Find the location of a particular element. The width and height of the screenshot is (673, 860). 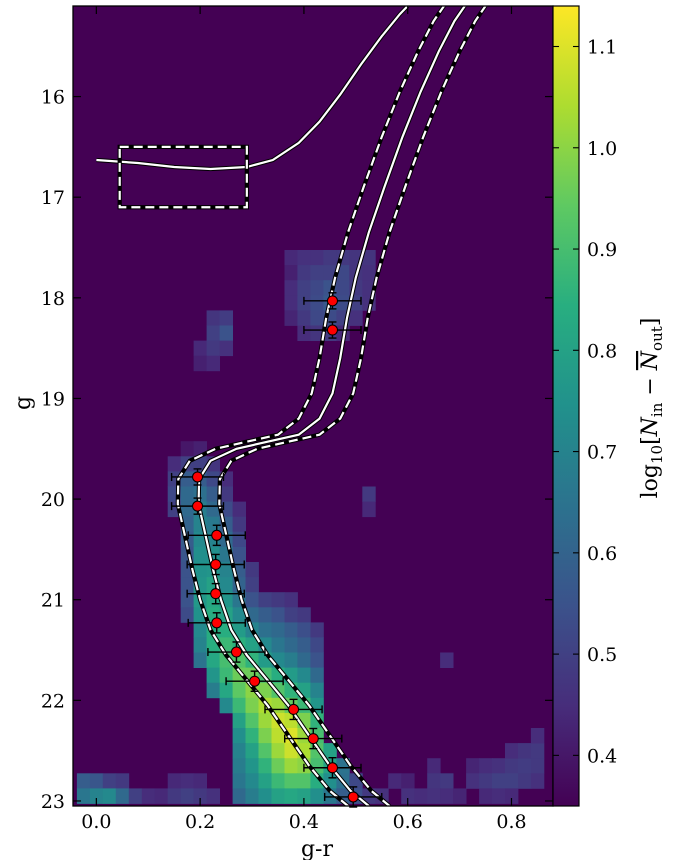

x-tick-label: 0.6 is located at coordinates (408, 822).